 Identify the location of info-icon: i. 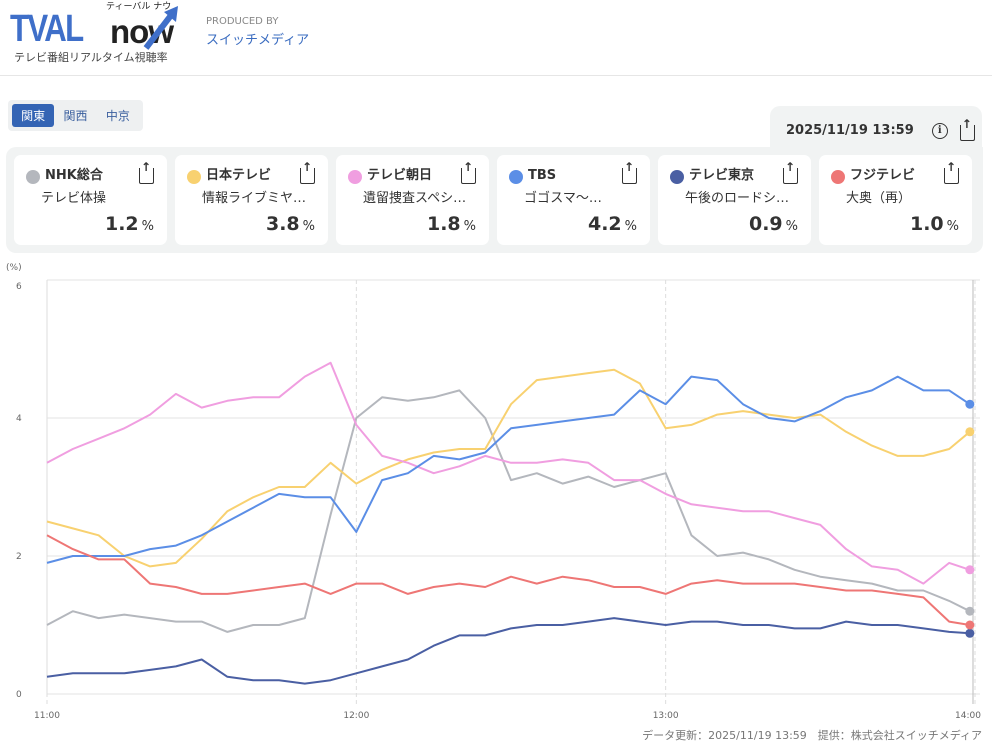
(939, 131).